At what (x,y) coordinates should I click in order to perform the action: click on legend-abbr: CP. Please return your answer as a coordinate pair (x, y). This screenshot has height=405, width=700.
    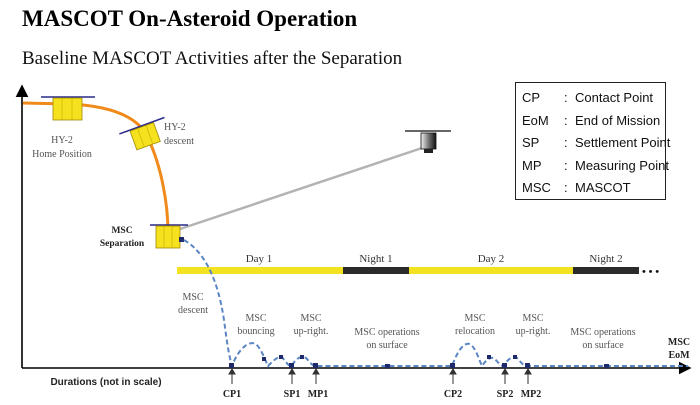
    Looking at the image, I should click on (531, 97).